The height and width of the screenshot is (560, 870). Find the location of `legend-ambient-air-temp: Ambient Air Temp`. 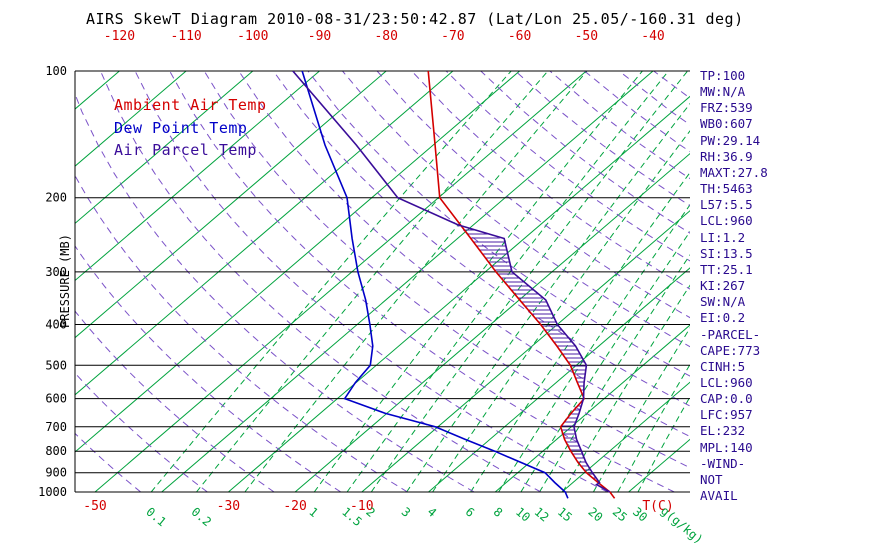

legend-ambient-air-temp: Ambient Air Temp is located at coordinates (190, 105).